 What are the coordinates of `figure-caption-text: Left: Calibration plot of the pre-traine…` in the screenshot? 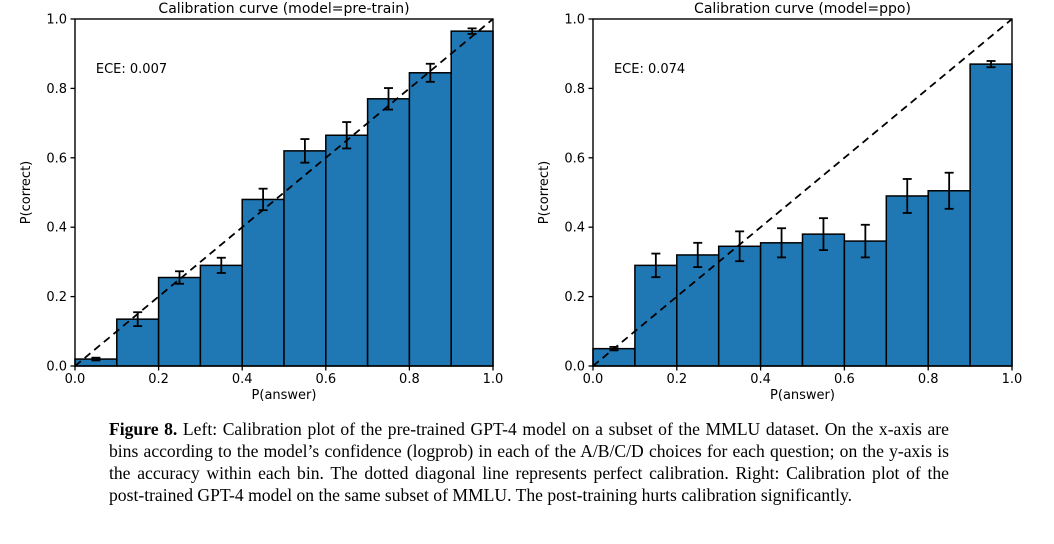 It's located at (529, 462).